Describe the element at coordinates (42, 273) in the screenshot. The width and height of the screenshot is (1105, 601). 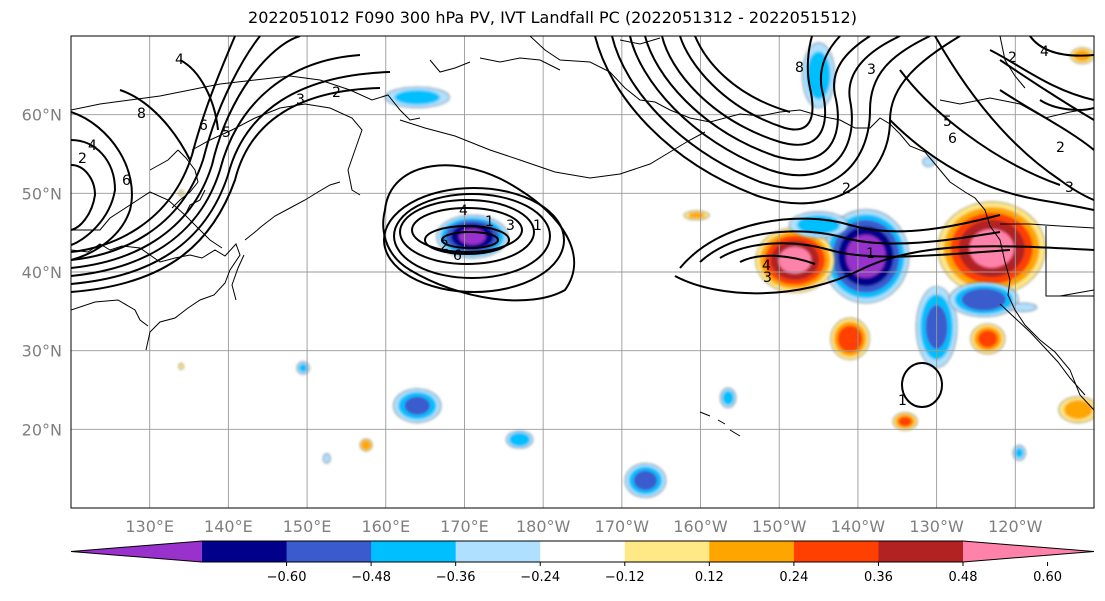
I see `latitude-labels: 20°N 30°N 40°N 50°N 60°N` at that location.